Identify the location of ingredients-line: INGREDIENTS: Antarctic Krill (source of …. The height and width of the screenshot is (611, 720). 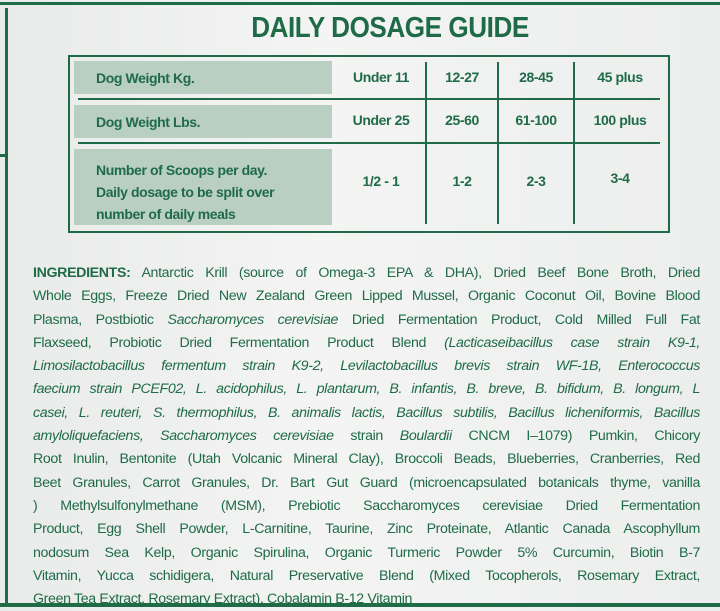
(366, 273).